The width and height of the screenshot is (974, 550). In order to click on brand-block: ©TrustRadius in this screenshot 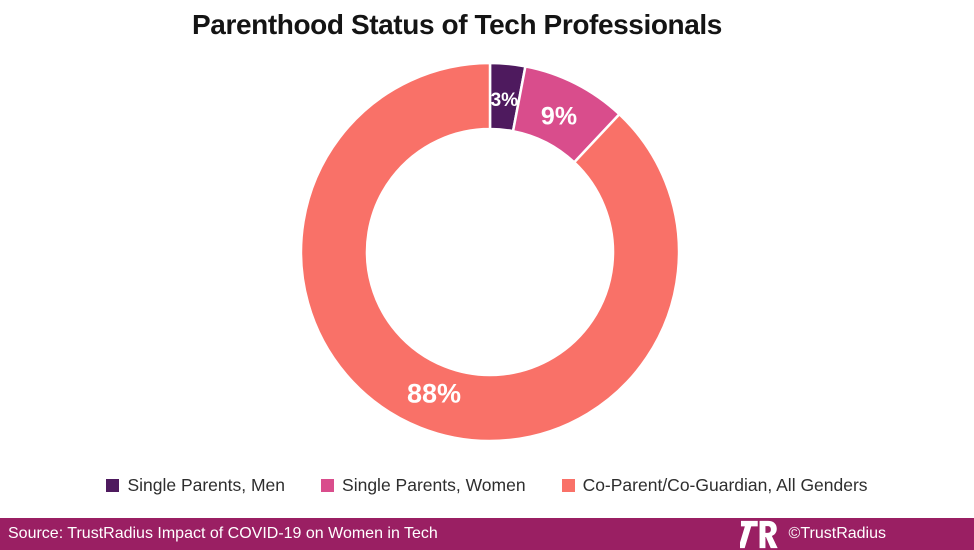, I will do `click(856, 534)`.